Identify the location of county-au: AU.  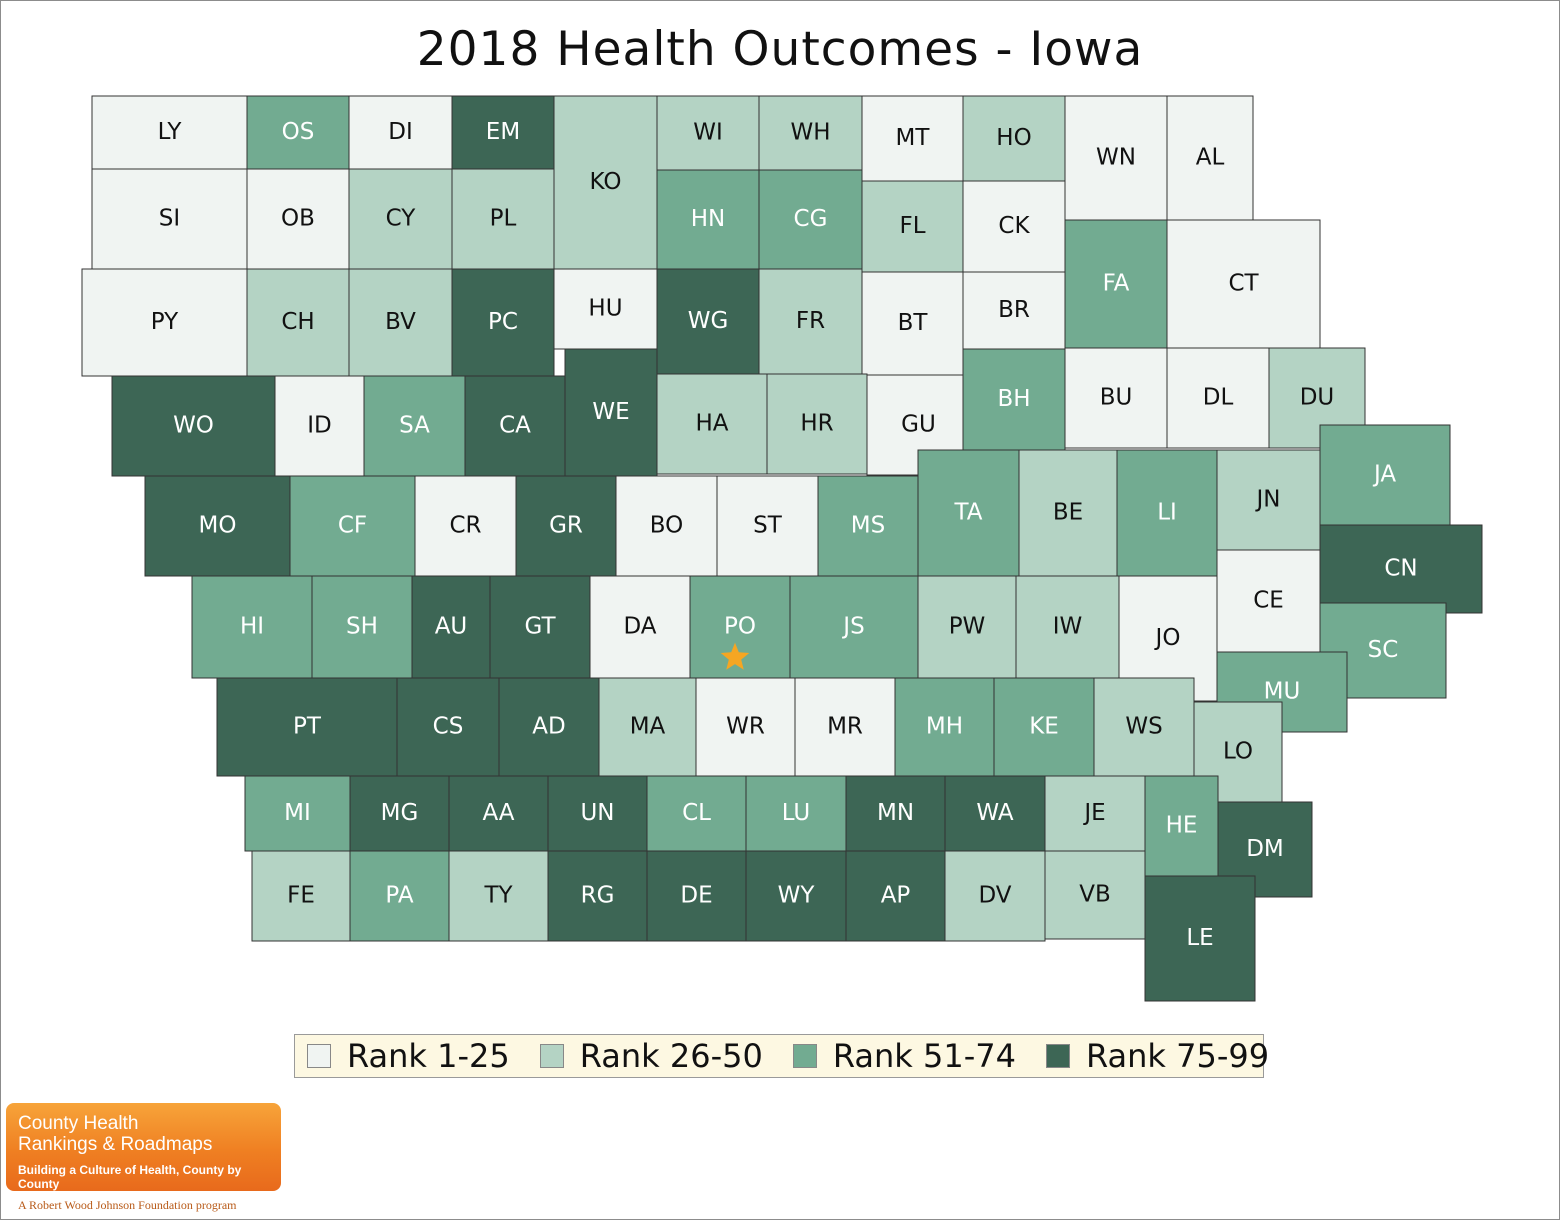
(451, 627).